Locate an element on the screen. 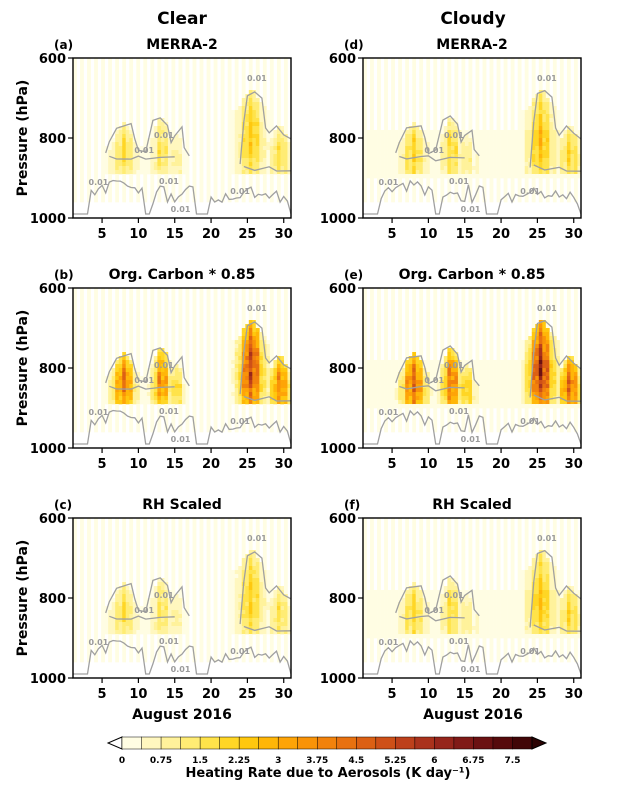  column-title-cloudy: Cloudy is located at coordinates (472, 19).